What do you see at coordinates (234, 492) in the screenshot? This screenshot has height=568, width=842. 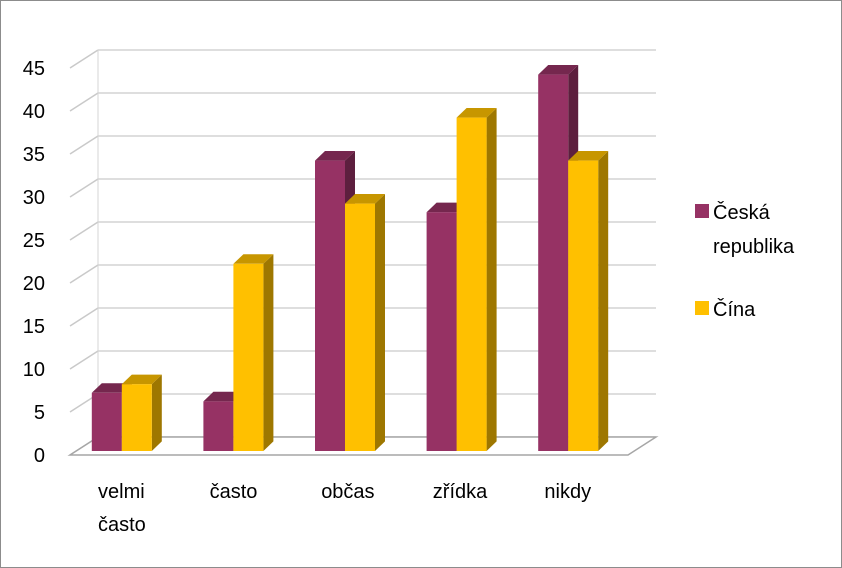 I see `x-category-label: často` at bounding box center [234, 492].